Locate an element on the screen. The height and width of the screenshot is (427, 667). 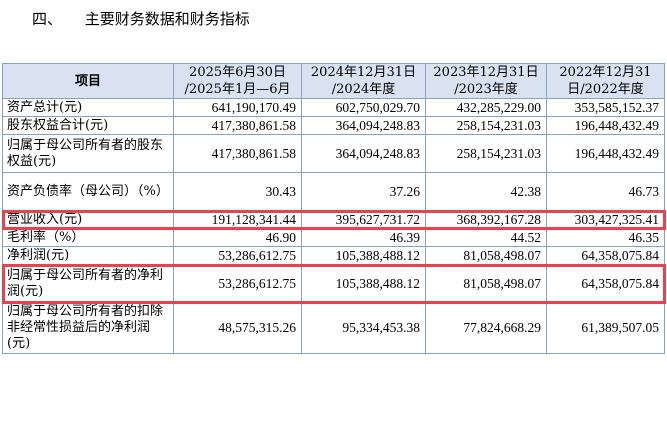
cell-value: 641,190,170.49 is located at coordinates (237, 107).